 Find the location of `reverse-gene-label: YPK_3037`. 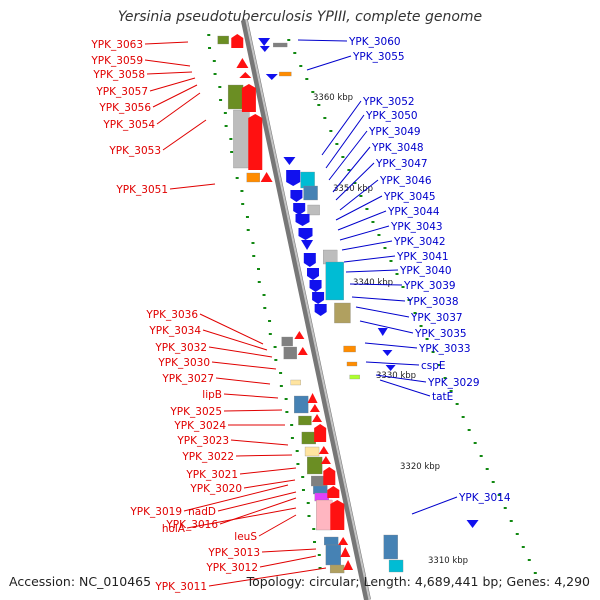

reverse-gene-label: YPK_3037 is located at coordinates (436, 318).